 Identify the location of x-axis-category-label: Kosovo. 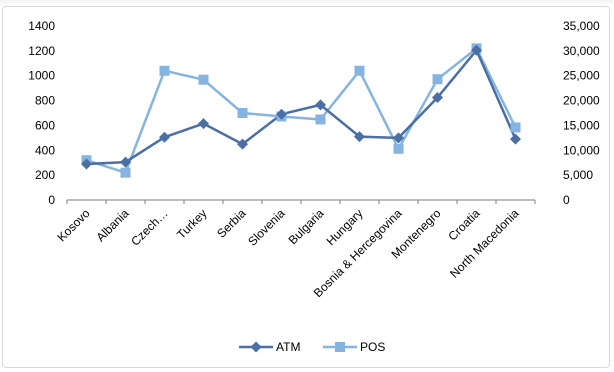
(73, 225).